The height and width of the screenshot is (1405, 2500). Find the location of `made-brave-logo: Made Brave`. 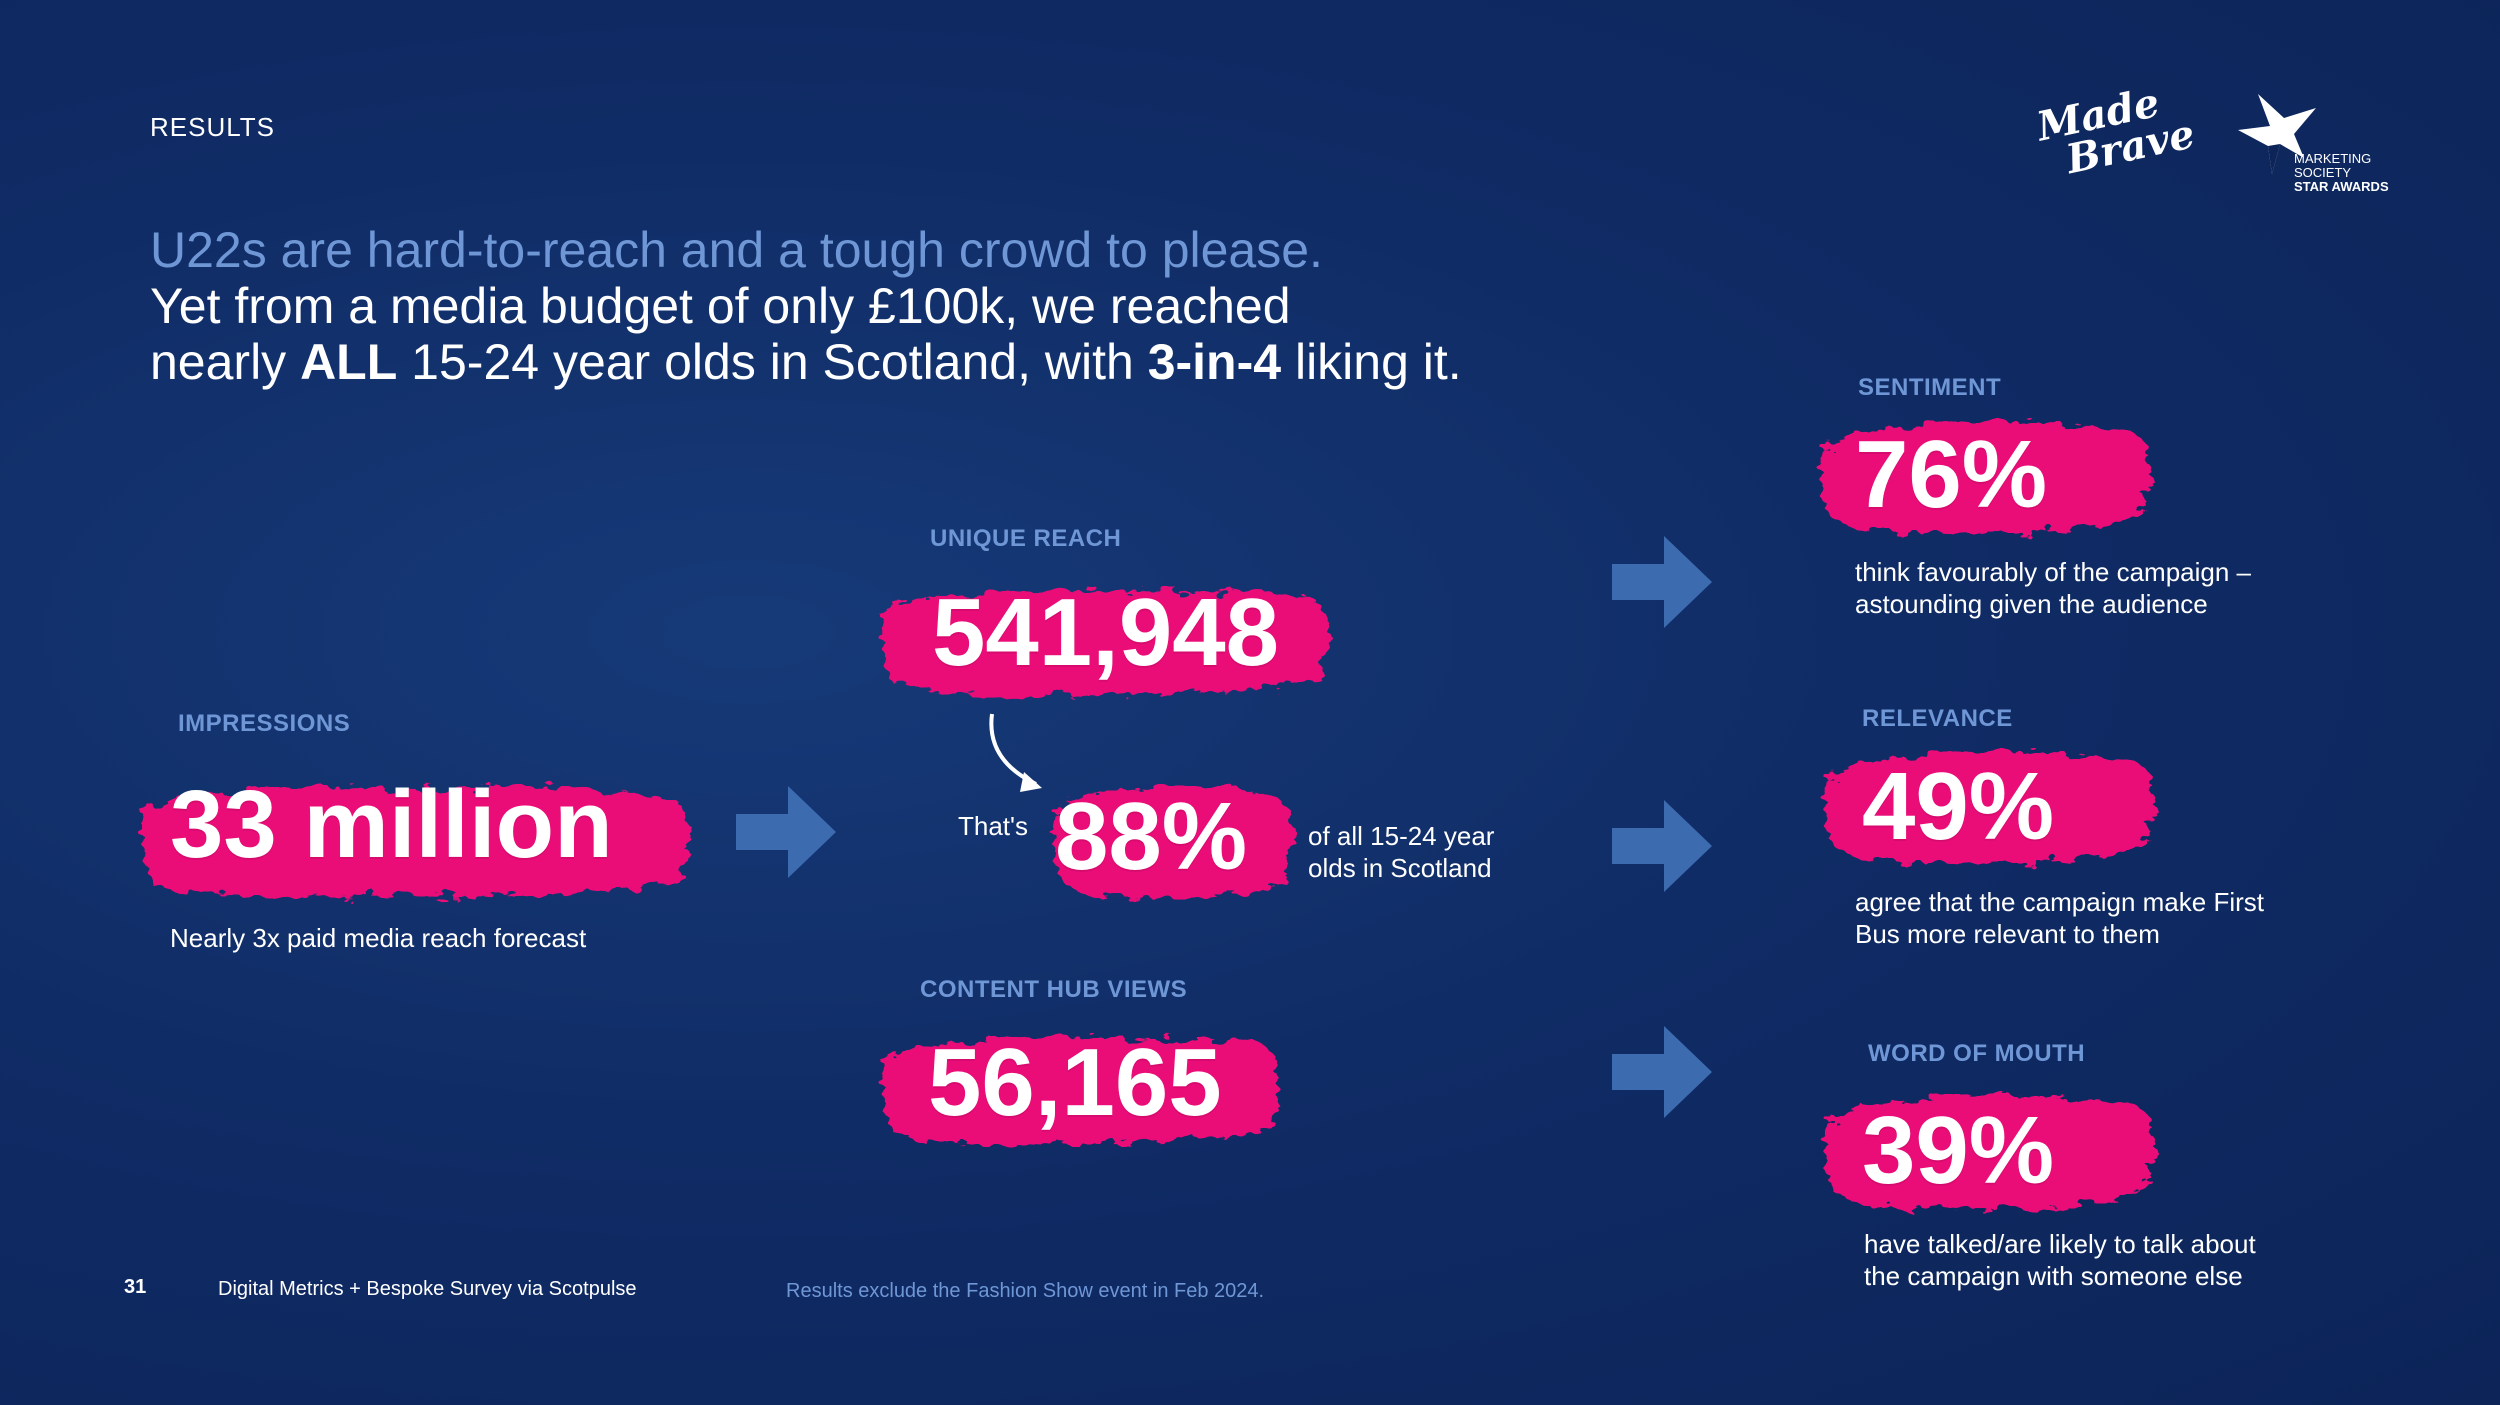

made-brave-logo: Made Brave is located at coordinates (2116, 135).